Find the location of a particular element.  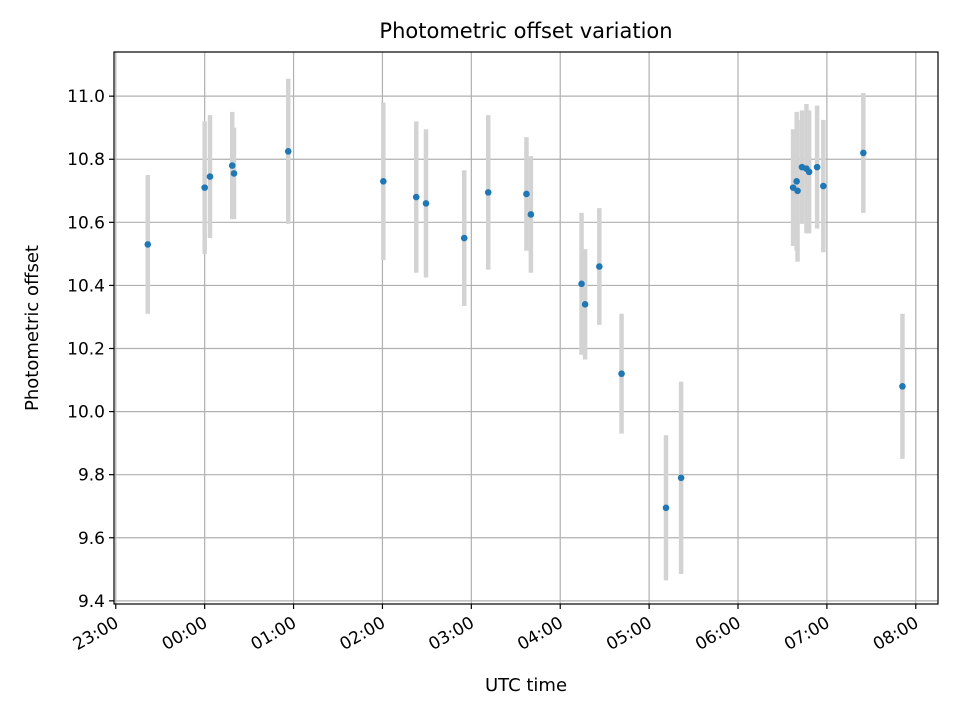

x-axis-label: UTC time is located at coordinates (526, 685).